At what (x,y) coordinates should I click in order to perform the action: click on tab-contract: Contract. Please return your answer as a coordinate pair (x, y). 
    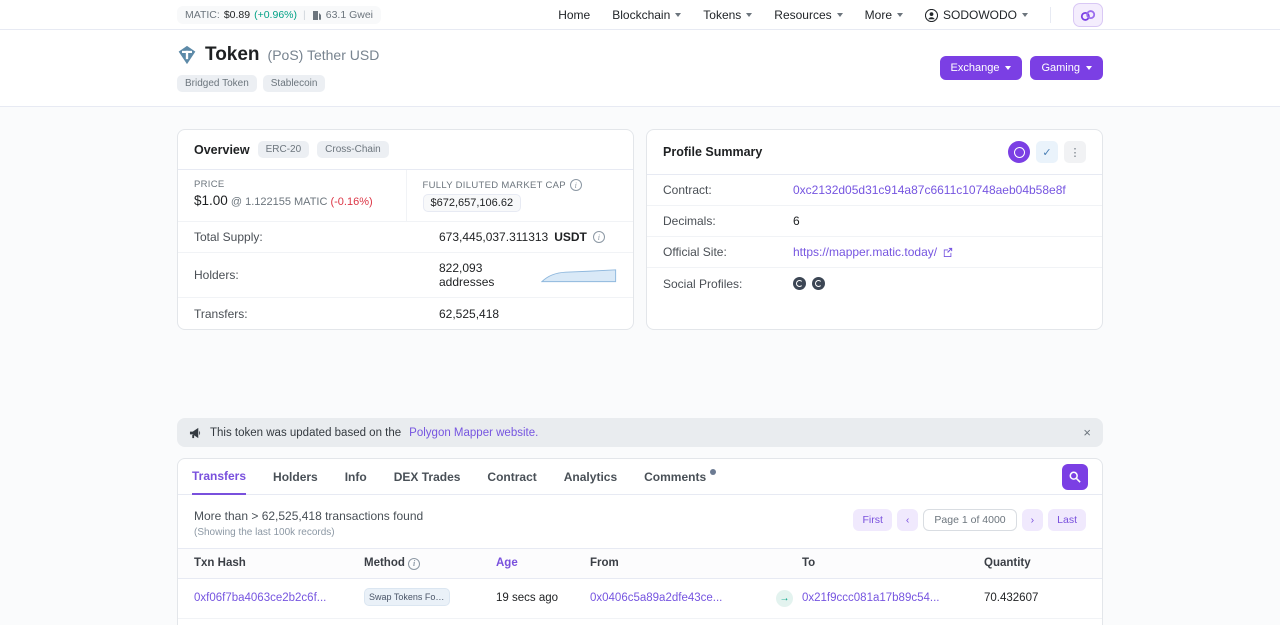
    Looking at the image, I should click on (512, 476).